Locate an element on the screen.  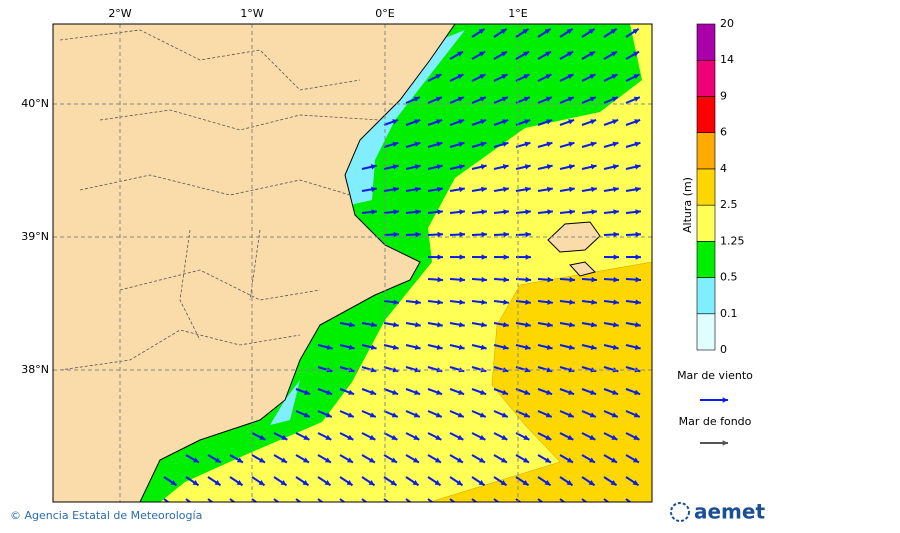
colorbar-label: 9 is located at coordinates (723, 95).